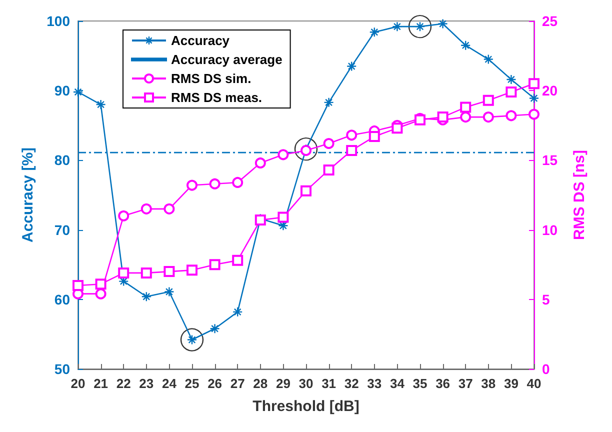 Image resolution: width=612 pixels, height=432 pixels. Describe the element at coordinates (443, 383) in the screenshot. I see `x-tick-label: 36` at that location.